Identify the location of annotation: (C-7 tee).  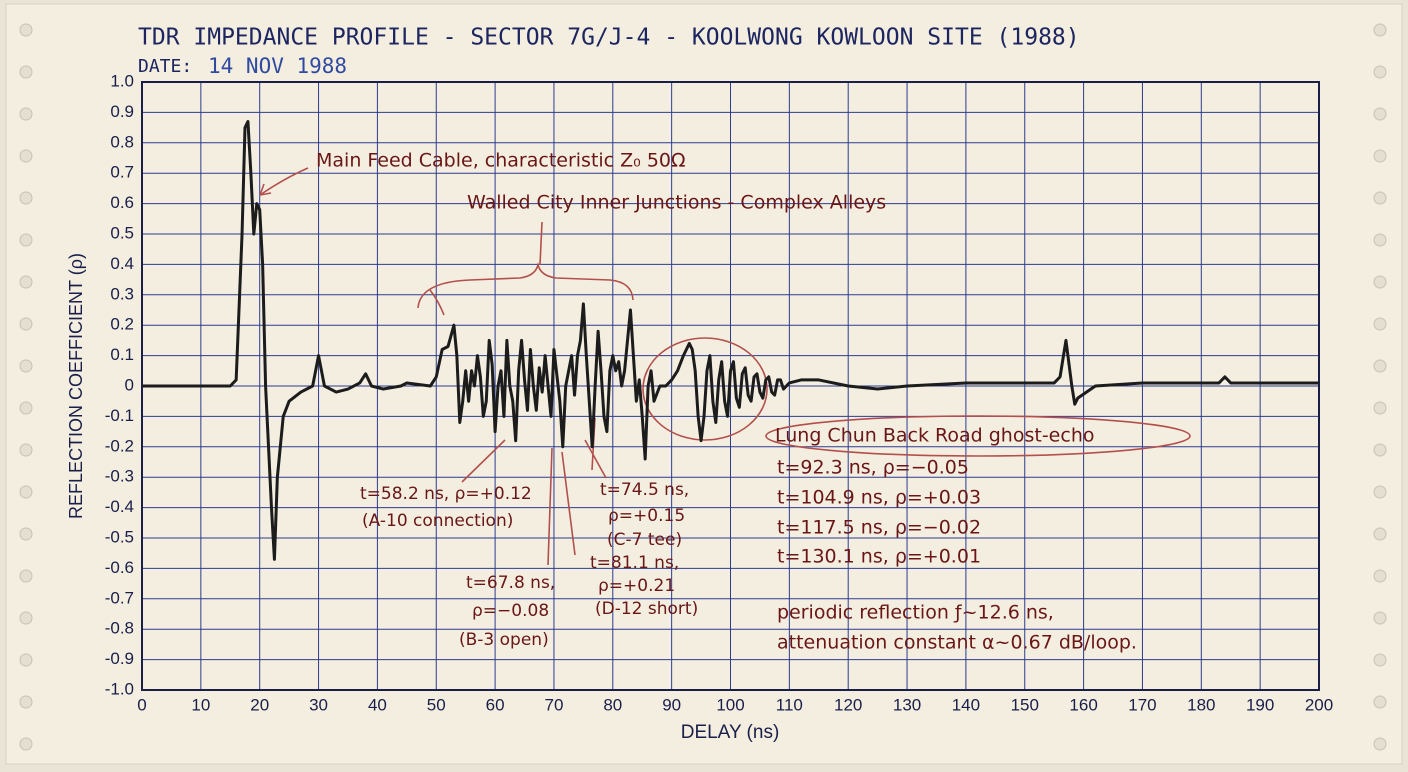
(644, 540).